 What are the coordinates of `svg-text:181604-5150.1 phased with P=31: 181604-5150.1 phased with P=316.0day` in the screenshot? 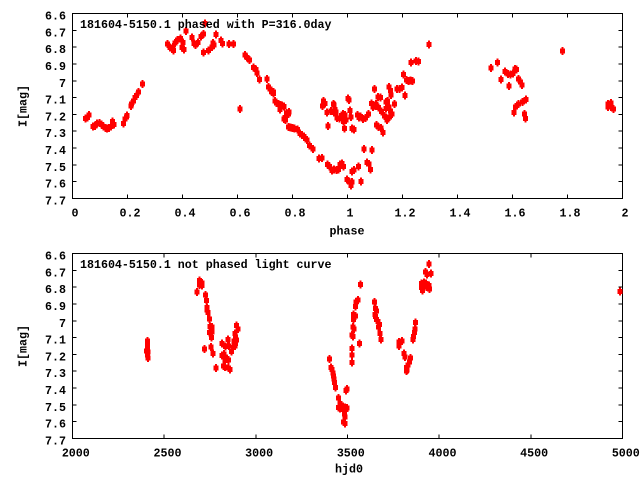 It's located at (205, 25).